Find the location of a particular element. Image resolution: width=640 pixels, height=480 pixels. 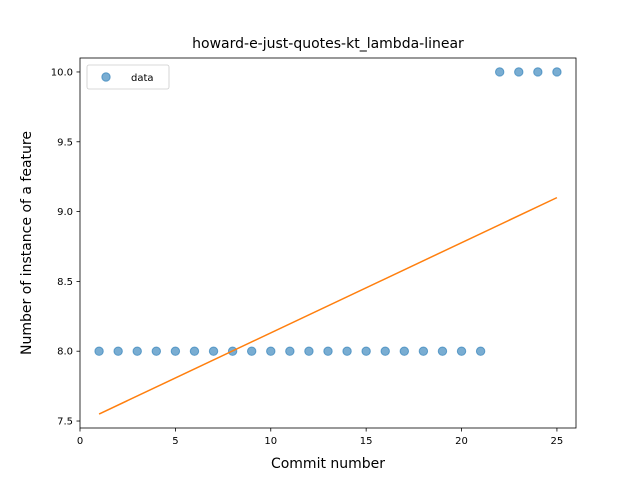

legend-box is located at coordinates (128, 77).